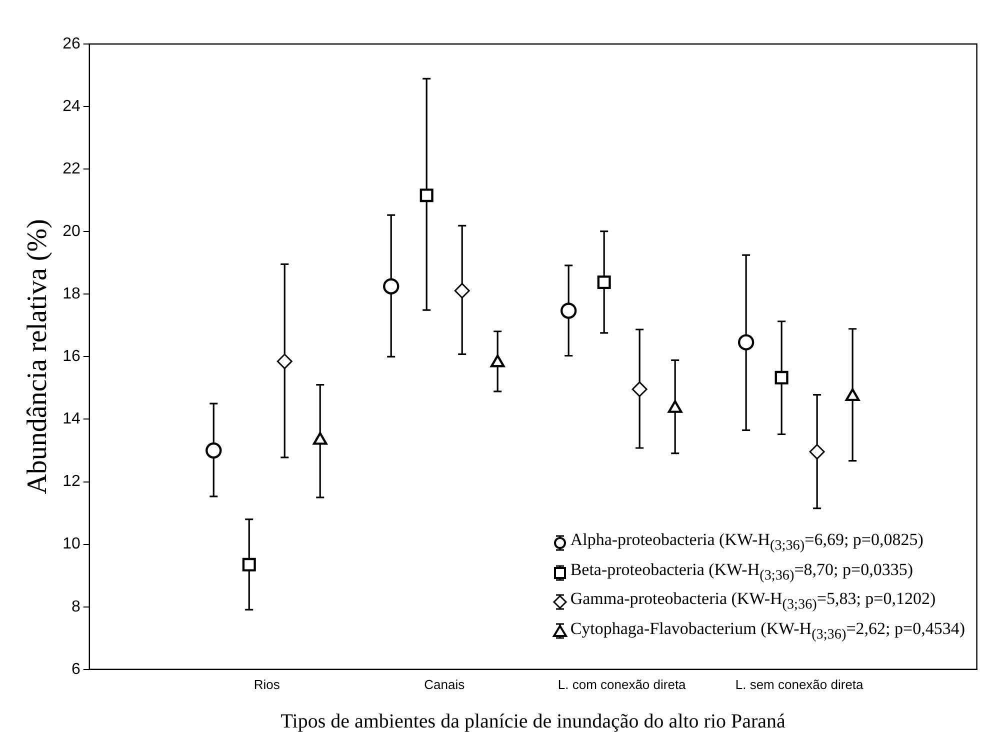 This screenshot has height=738, width=987. Describe the element at coordinates (71, 544) in the screenshot. I see `y-tick-label: 10` at that location.